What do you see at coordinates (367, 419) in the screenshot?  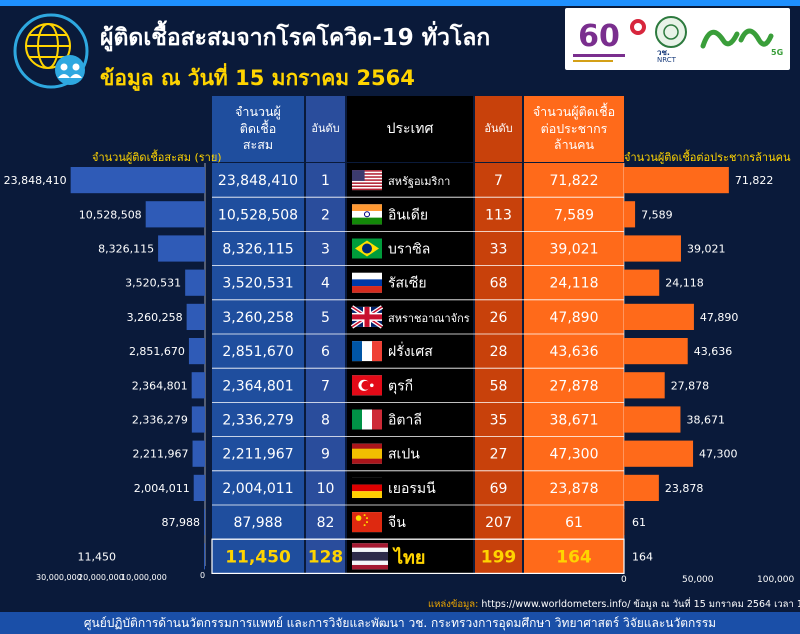 I see `flag-italy-icon` at bounding box center [367, 419].